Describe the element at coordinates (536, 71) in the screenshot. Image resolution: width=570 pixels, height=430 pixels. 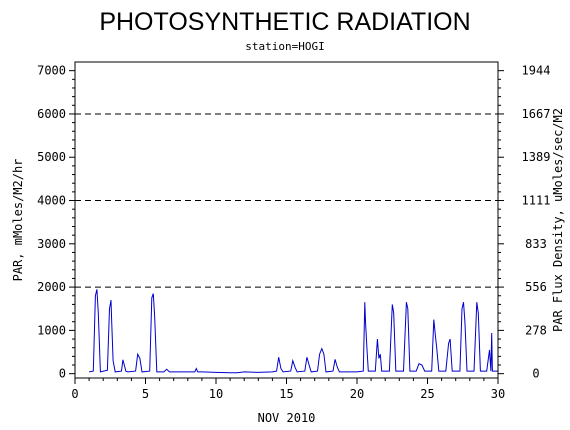
I see `y-tick-label-right: 1944` at that location.